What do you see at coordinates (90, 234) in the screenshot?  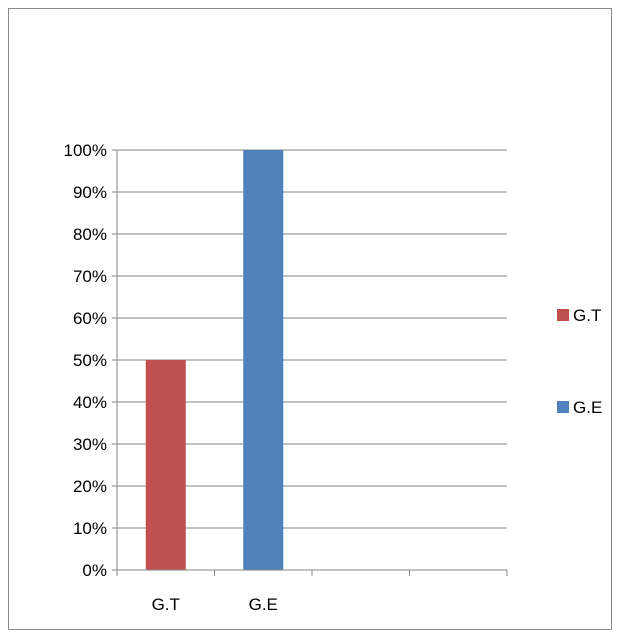 I see `y-tick-label: 80%` at bounding box center [90, 234].